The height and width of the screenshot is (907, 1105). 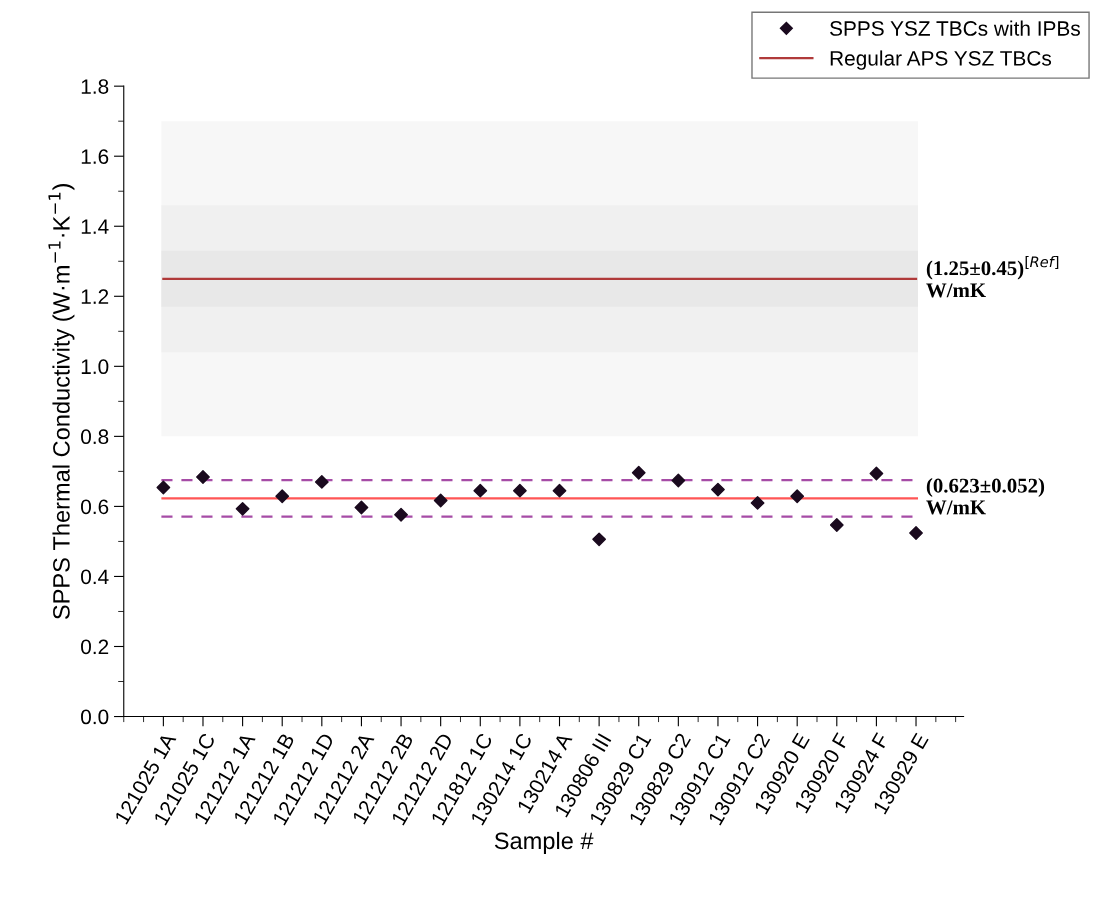 I want to click on legend-label: Regular APS YSZ TBCs, so click(x=941, y=60).